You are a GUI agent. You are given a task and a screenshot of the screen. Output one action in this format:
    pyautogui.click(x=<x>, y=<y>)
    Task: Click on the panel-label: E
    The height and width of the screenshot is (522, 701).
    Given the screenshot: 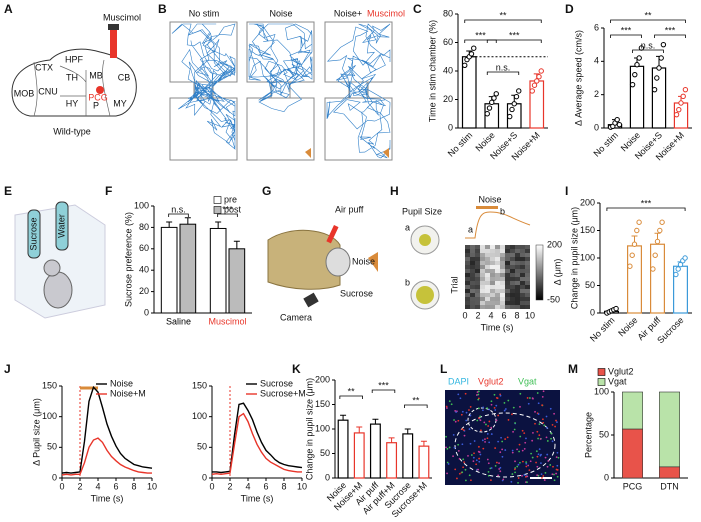 What is the action you would take?
    pyautogui.click(x=8, y=191)
    